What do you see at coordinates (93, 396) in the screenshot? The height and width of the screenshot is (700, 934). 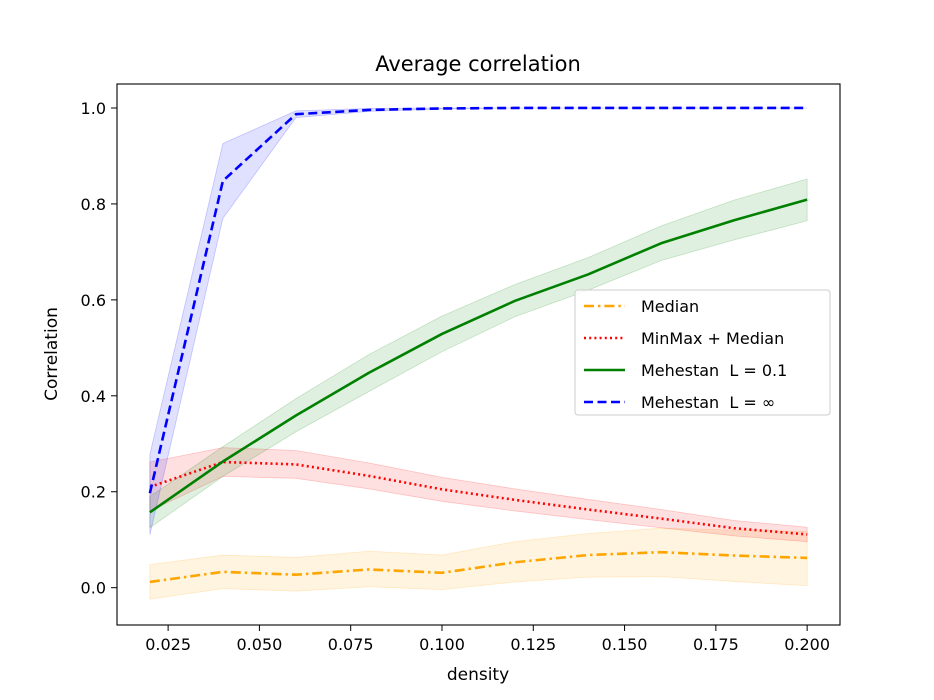 I see `y-tick-label: 0.4` at bounding box center [93, 396].